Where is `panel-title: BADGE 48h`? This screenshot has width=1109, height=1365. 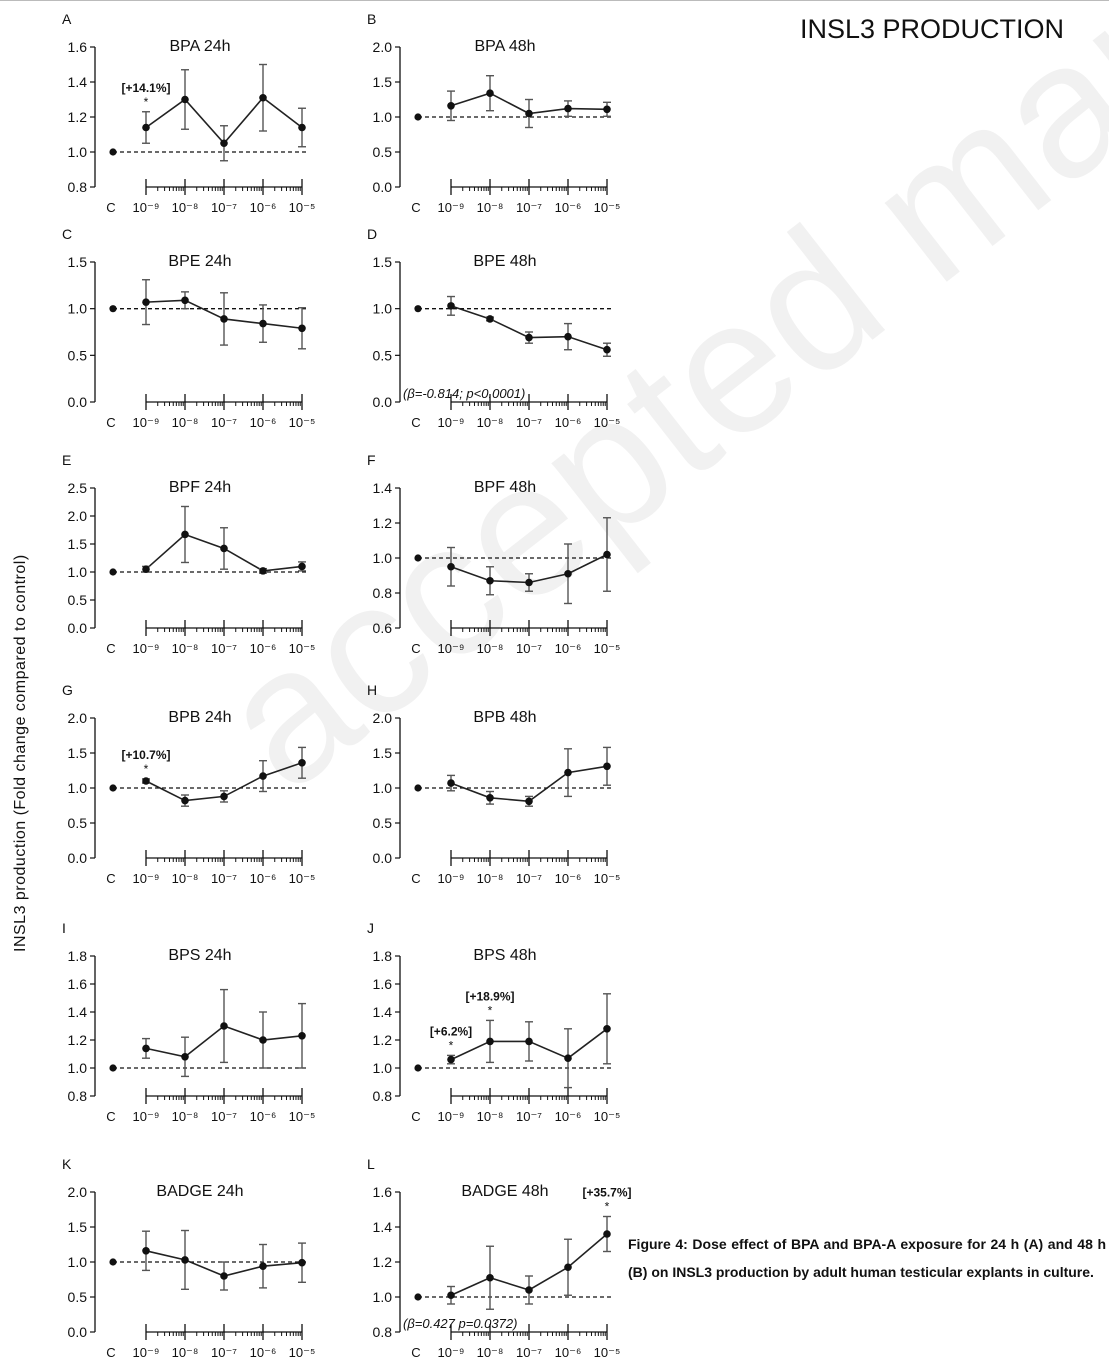 panel-title: BADGE 48h is located at coordinates (504, 1191).